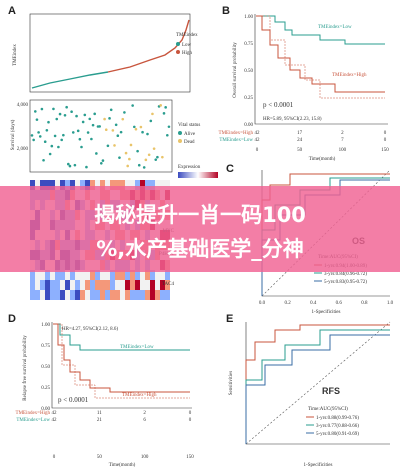  I want to click on km-high, so click(320, 54).